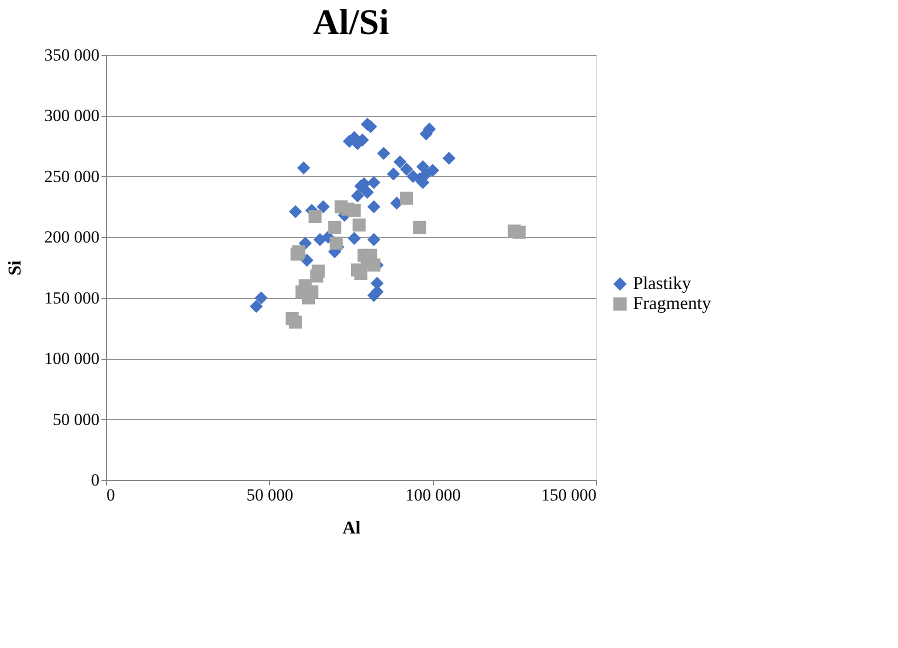  What do you see at coordinates (433, 495) in the screenshot?
I see `x-tick-label: 100 000` at bounding box center [433, 495].